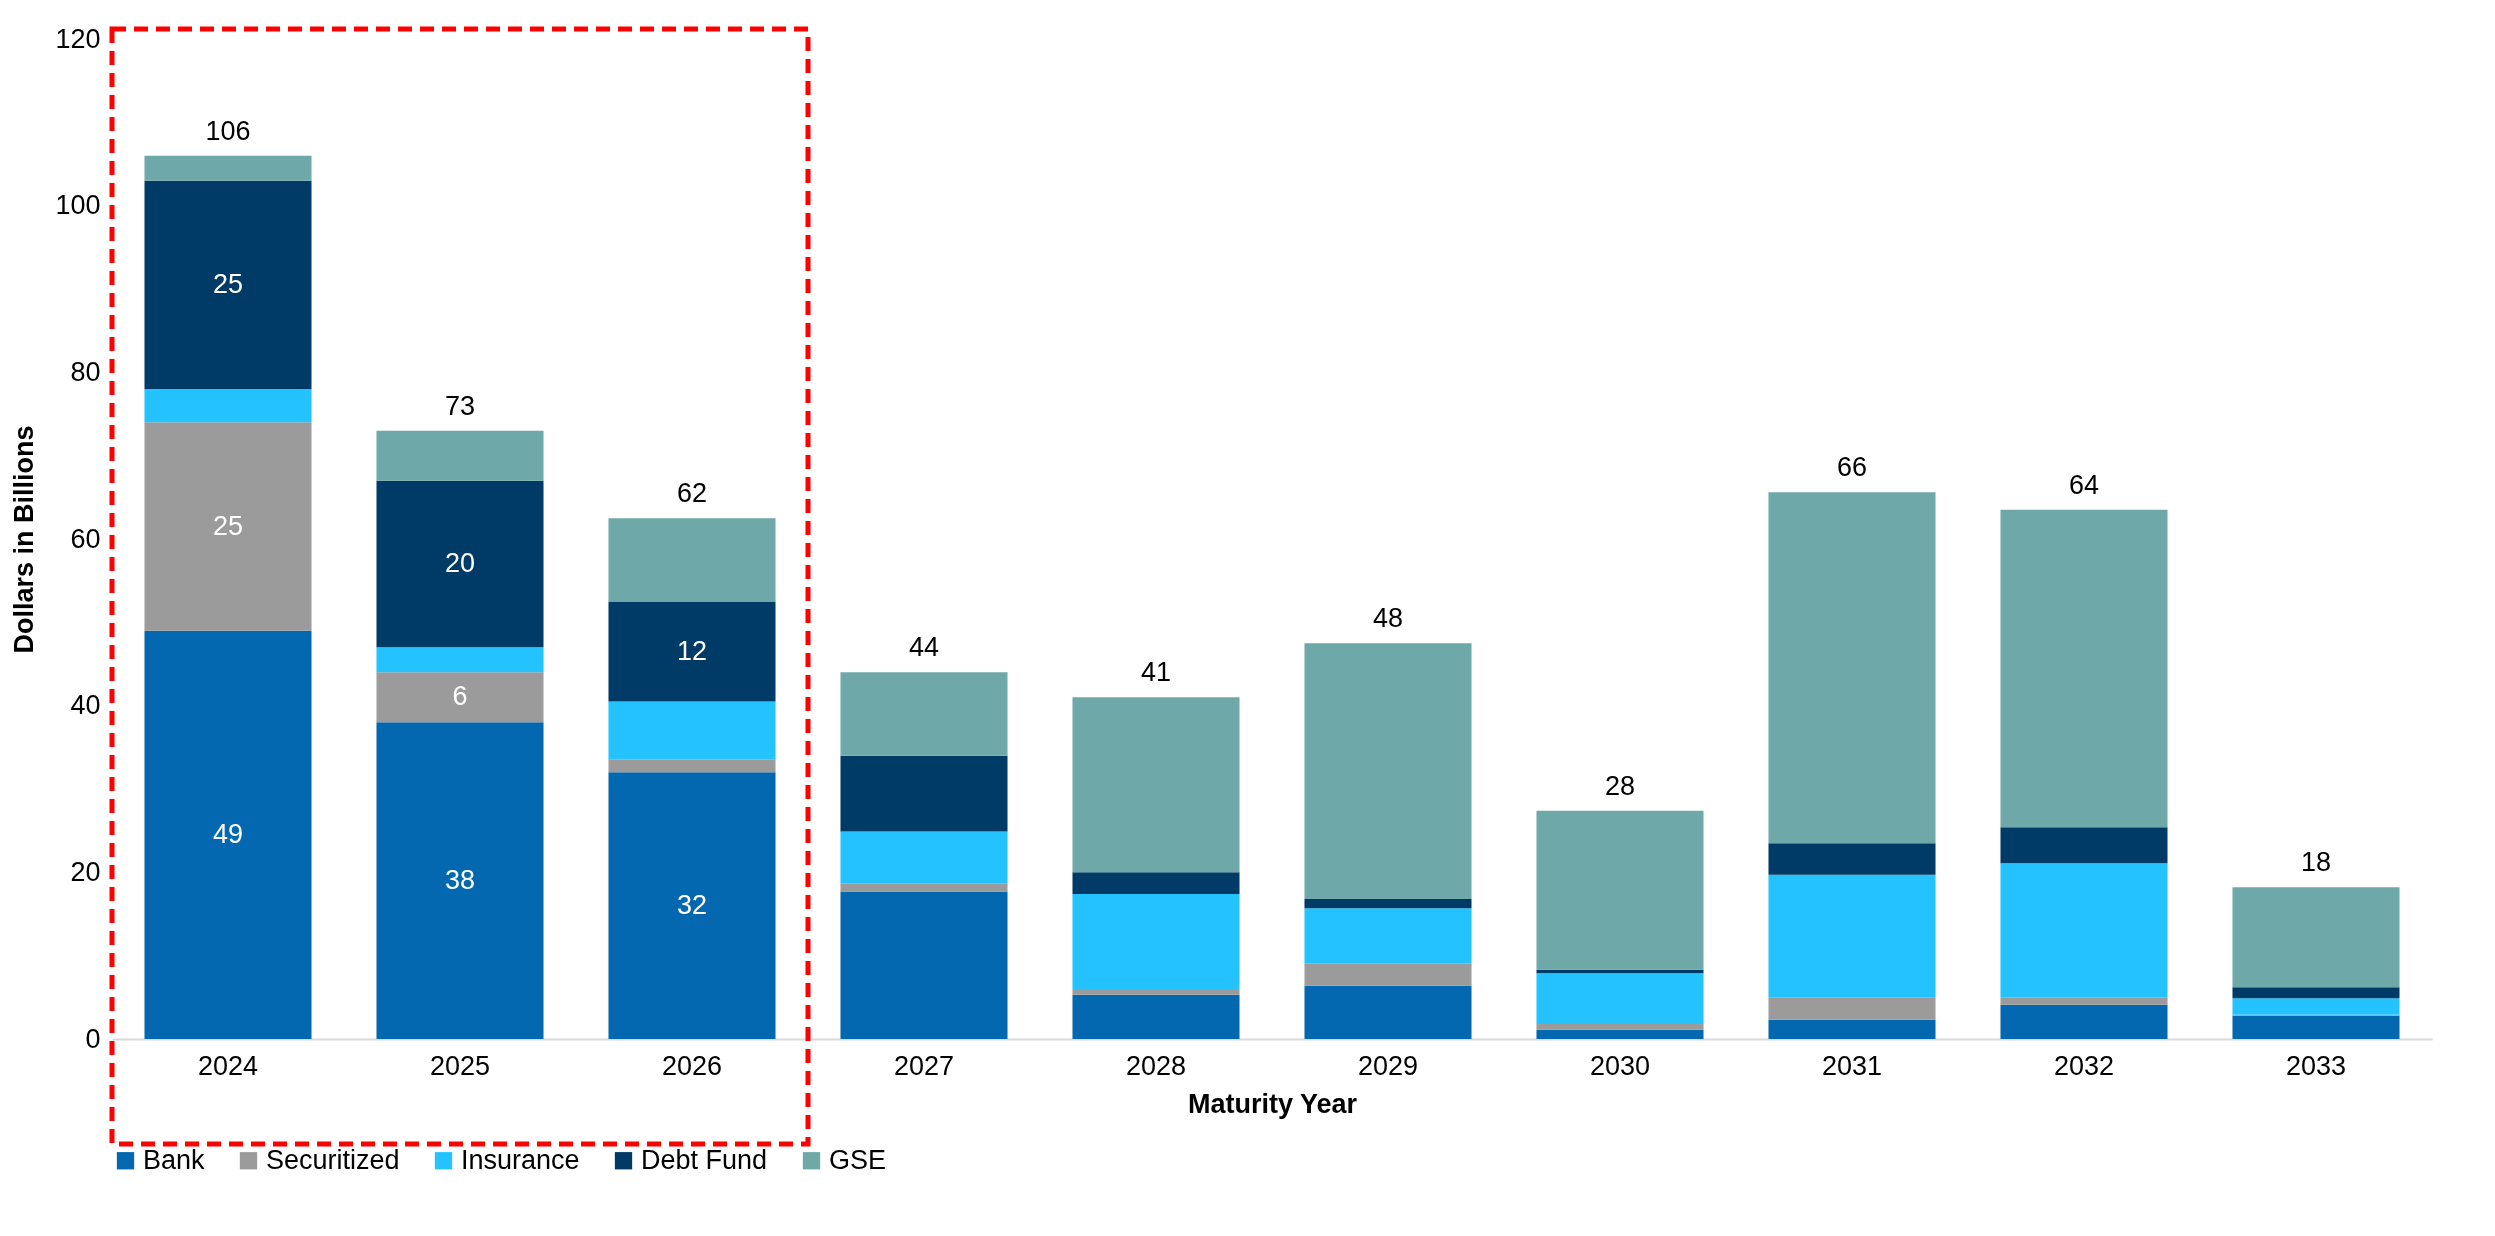  What do you see at coordinates (1272, 1103) in the screenshot?
I see `x-axis-title: Maturity Year` at bounding box center [1272, 1103].